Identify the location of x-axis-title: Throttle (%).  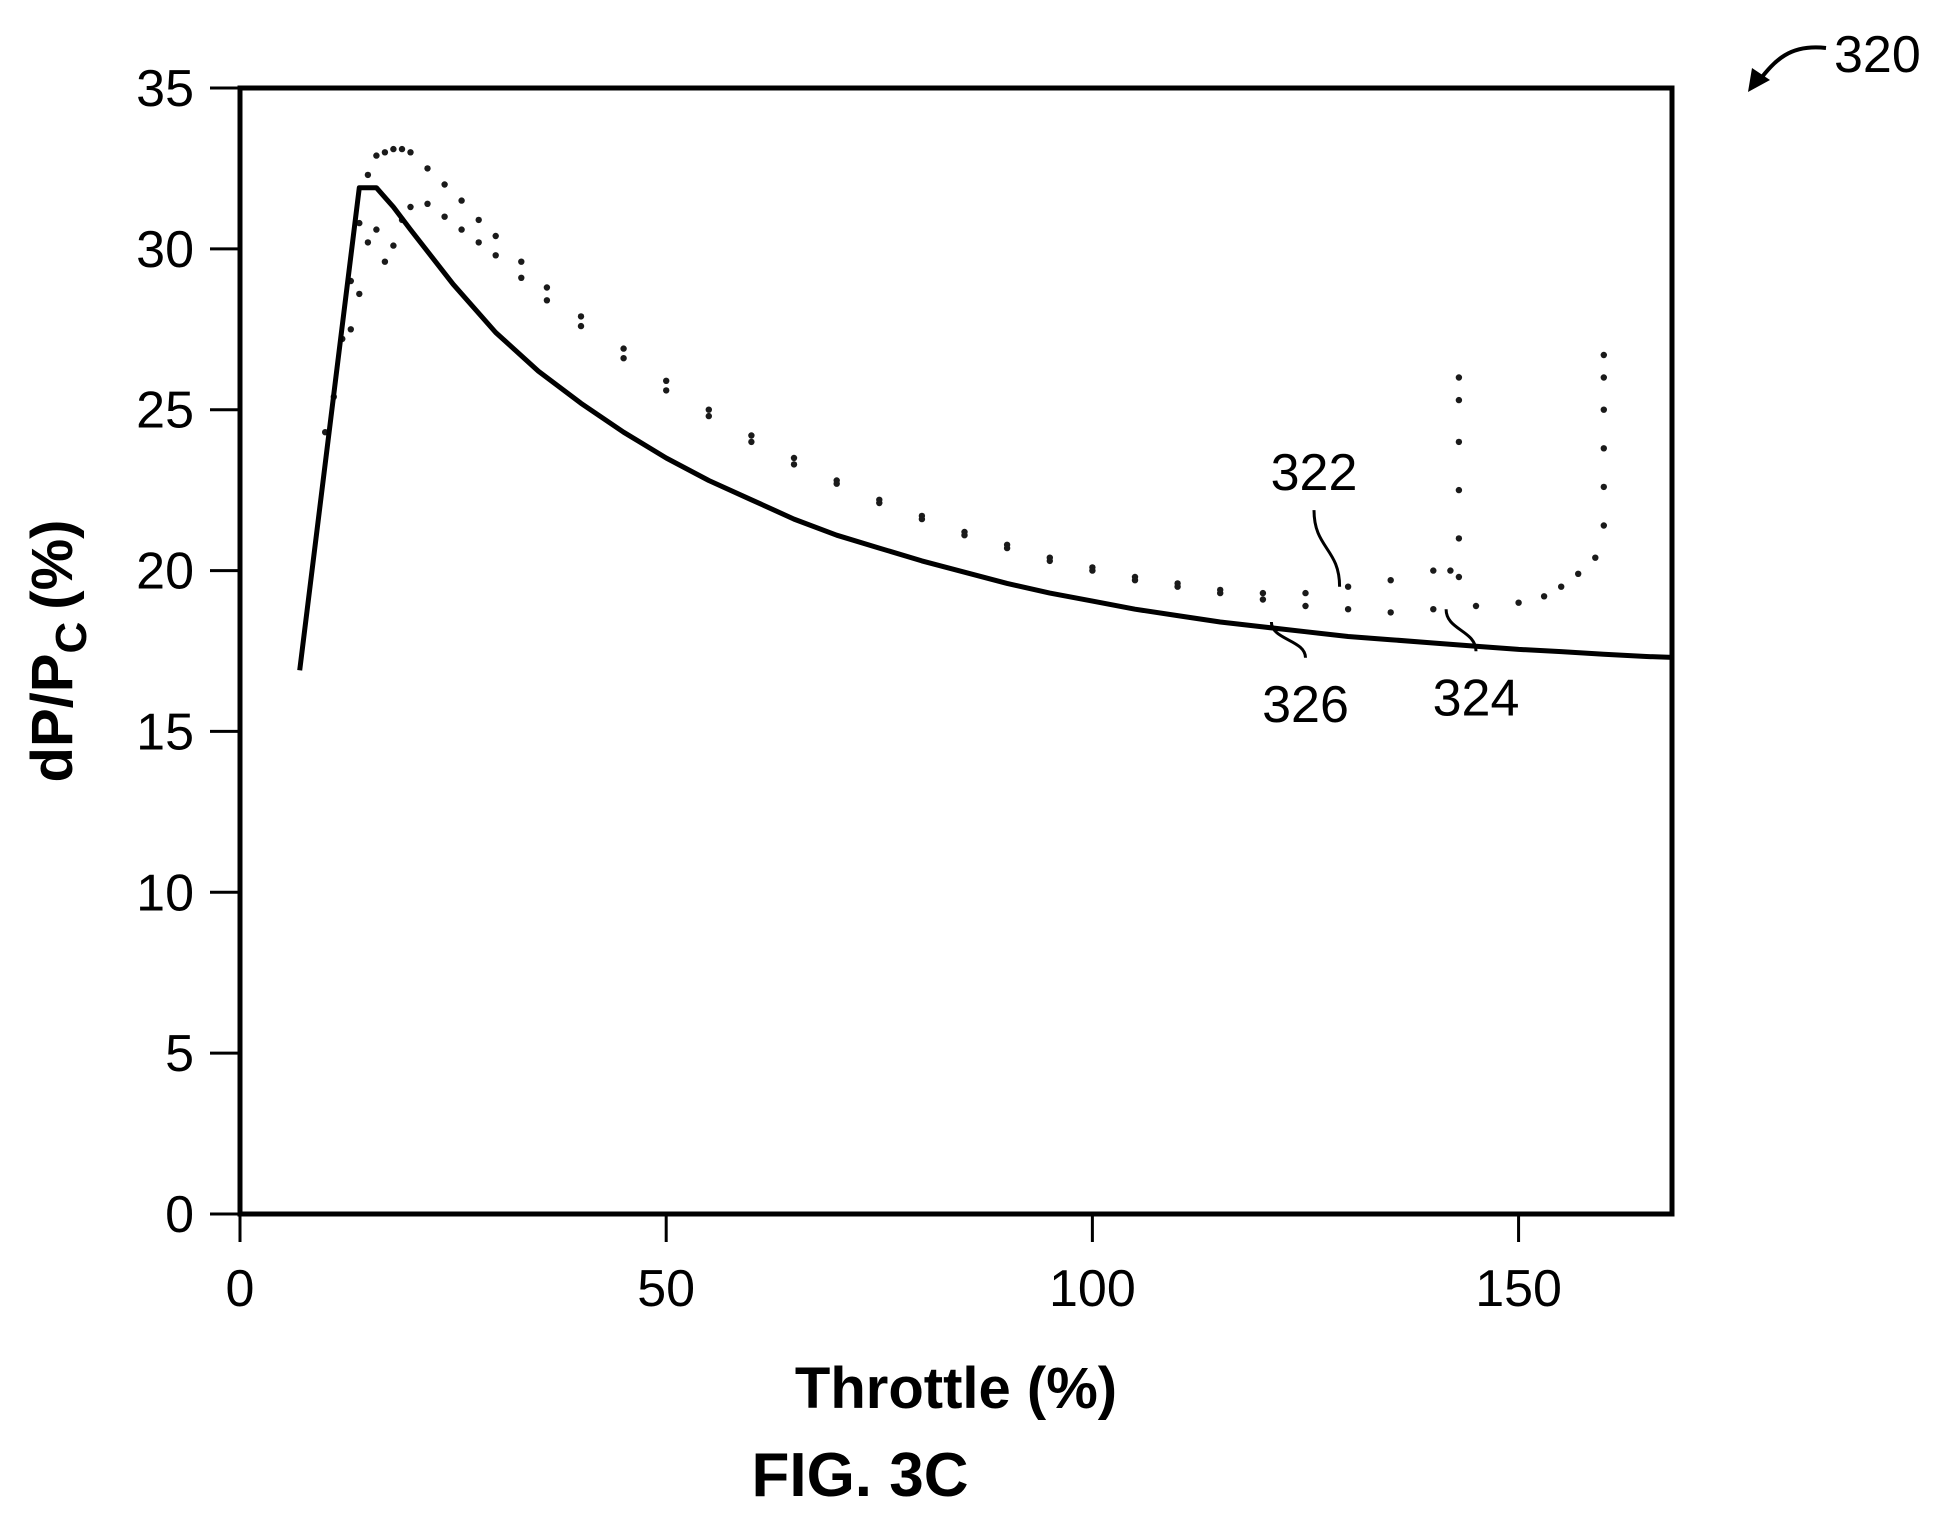
(956, 1388).